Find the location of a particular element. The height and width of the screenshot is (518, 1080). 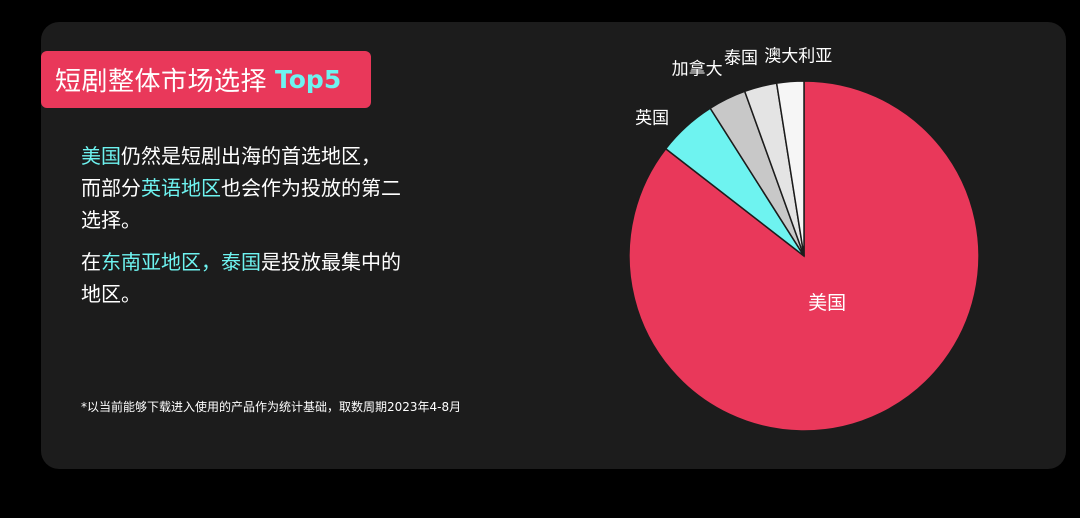

p1-text-c: 而部分 is located at coordinates (111, 188).